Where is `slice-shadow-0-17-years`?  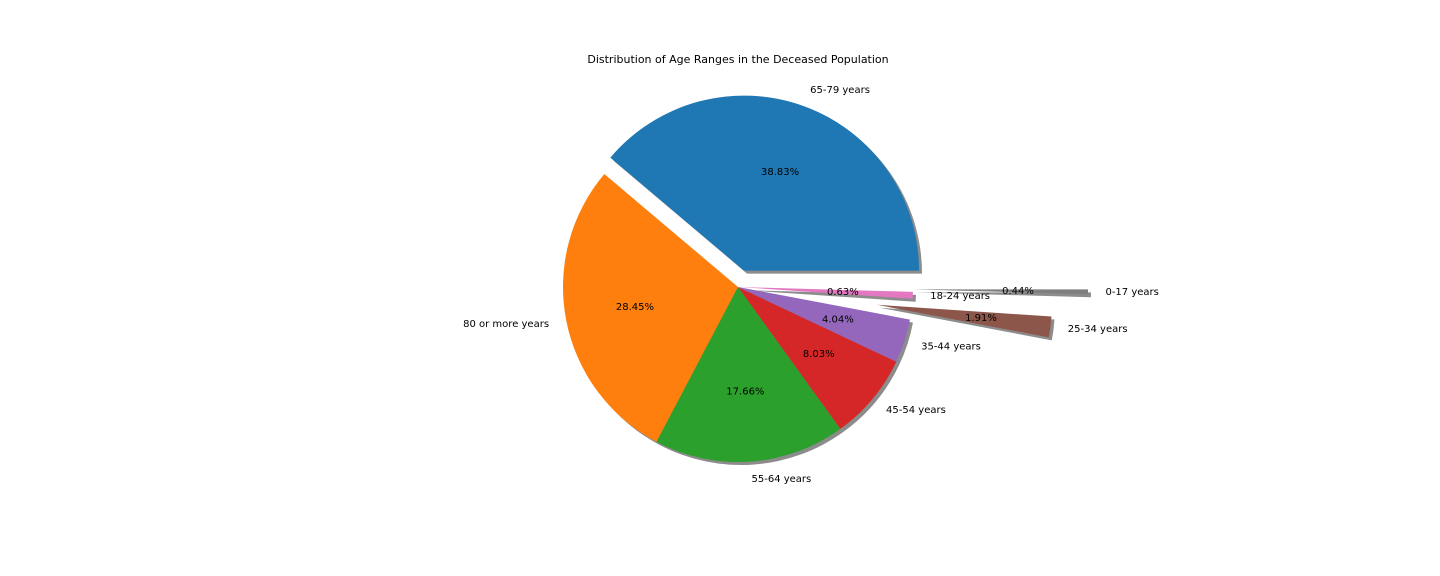 slice-shadow-0-17-years is located at coordinates (1003, 295).